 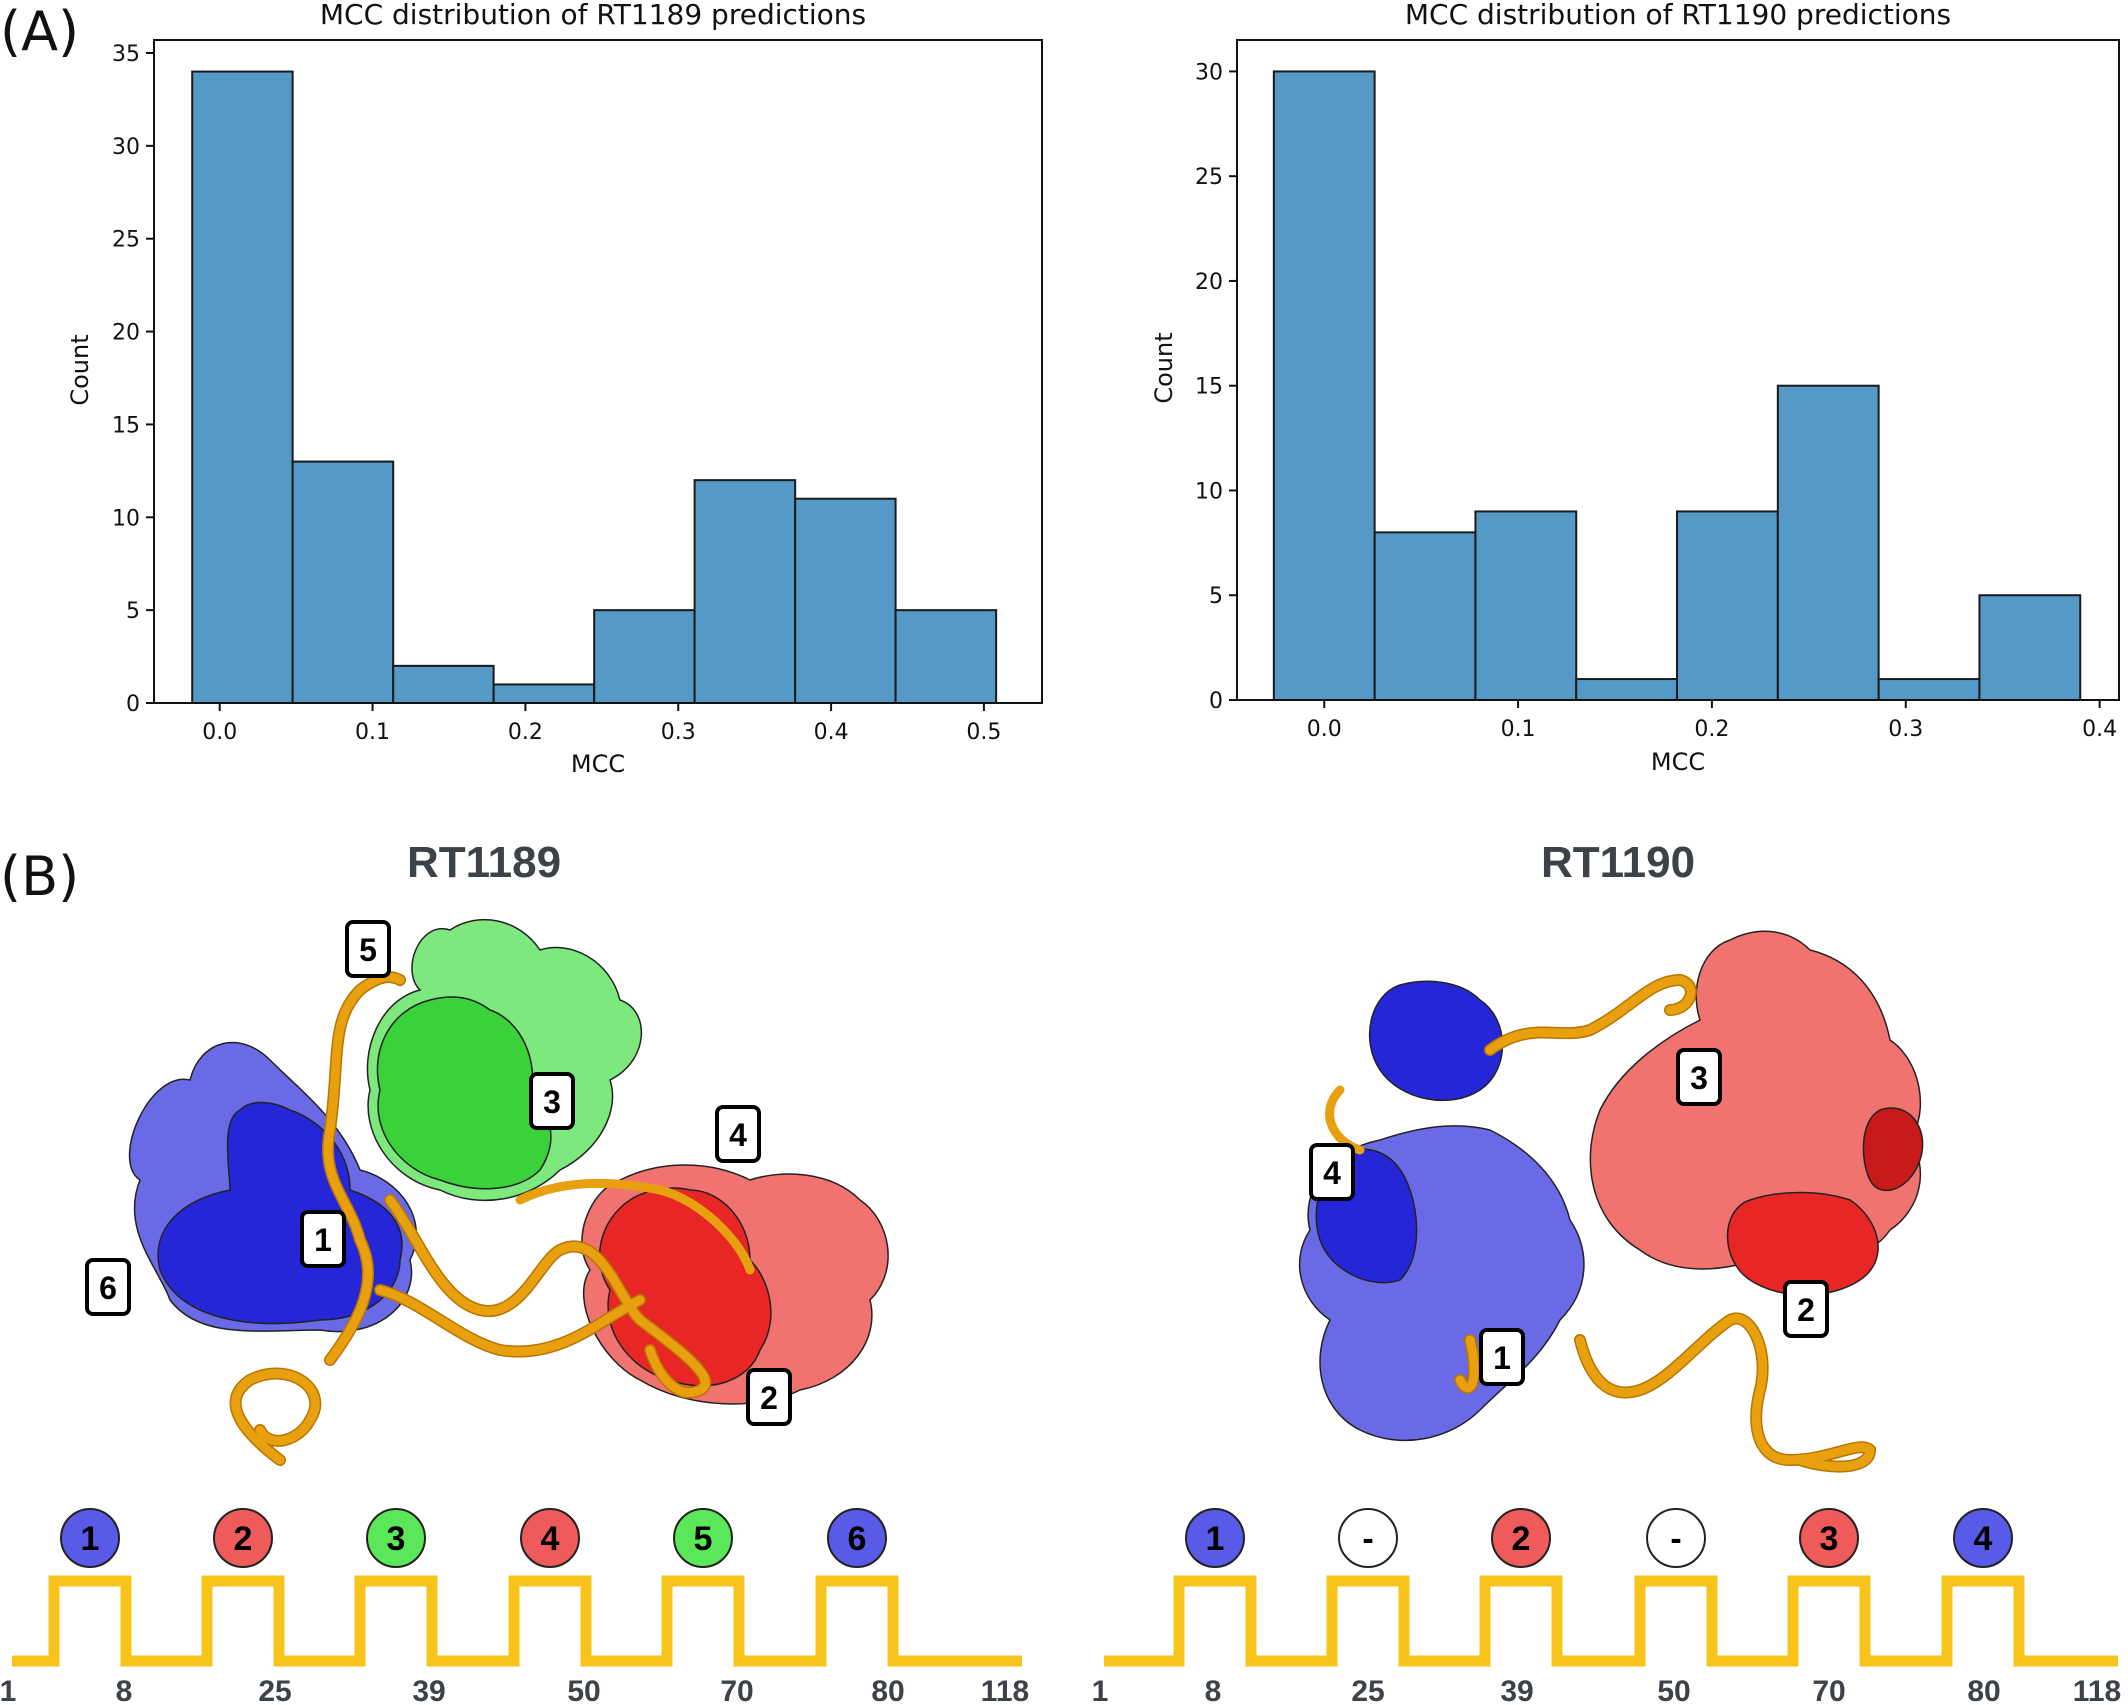 I want to click on y-tick-label: 0, so click(x=133, y=704).